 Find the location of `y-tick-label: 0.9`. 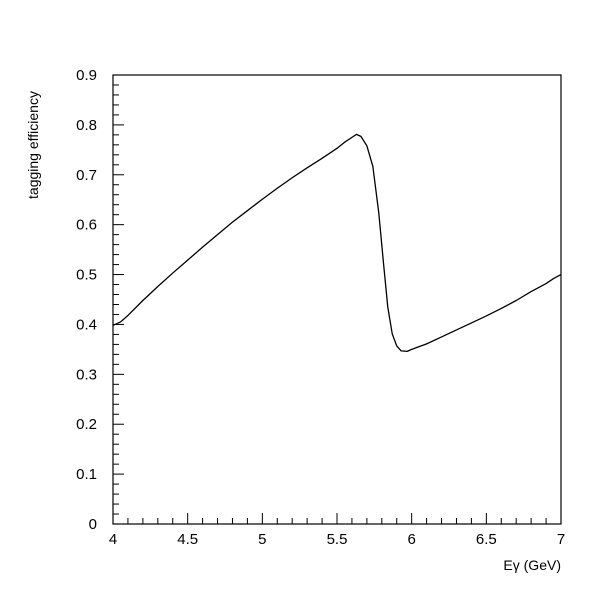

y-tick-label: 0.9 is located at coordinates (86, 75).